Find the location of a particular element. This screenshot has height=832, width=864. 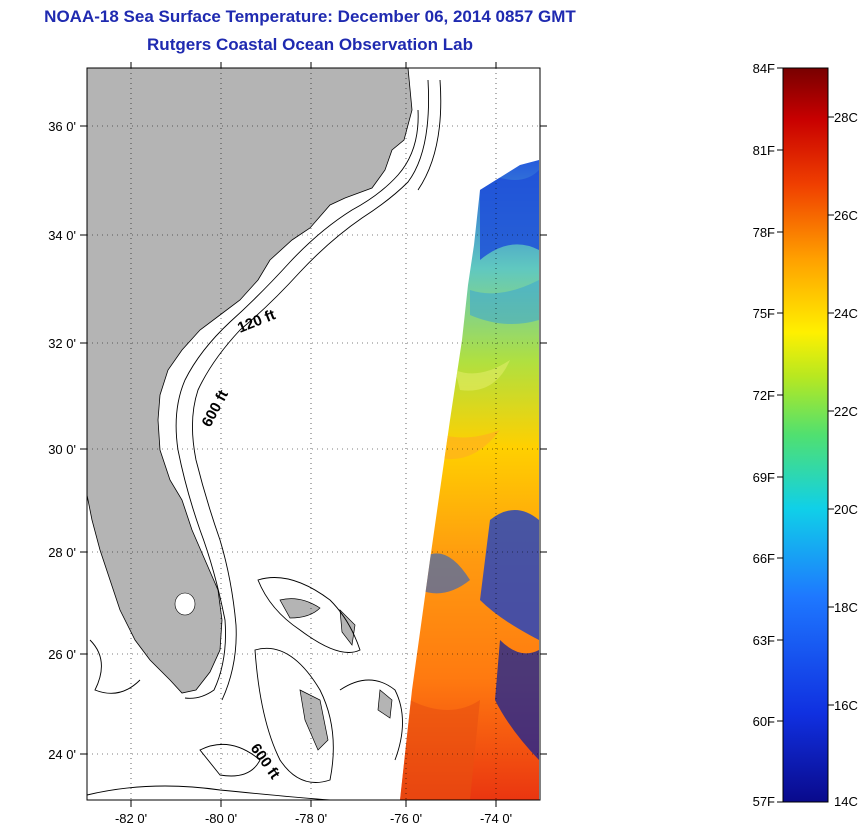

lat-label: 24 0' is located at coordinates (62, 754).